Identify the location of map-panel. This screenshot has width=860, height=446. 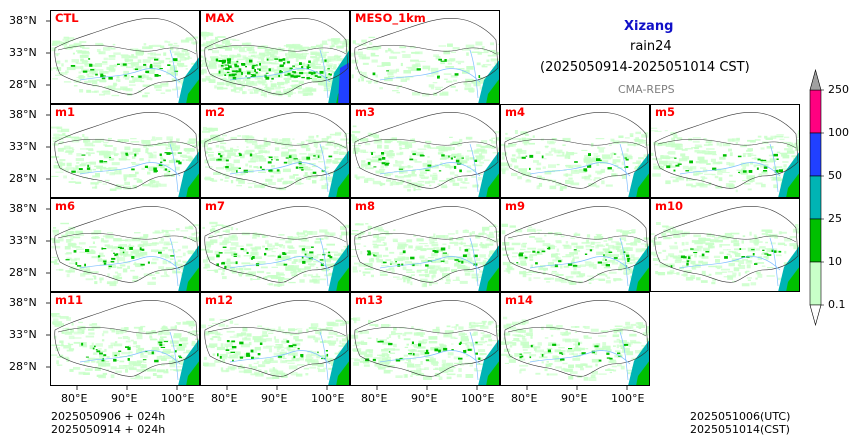
(125, 57).